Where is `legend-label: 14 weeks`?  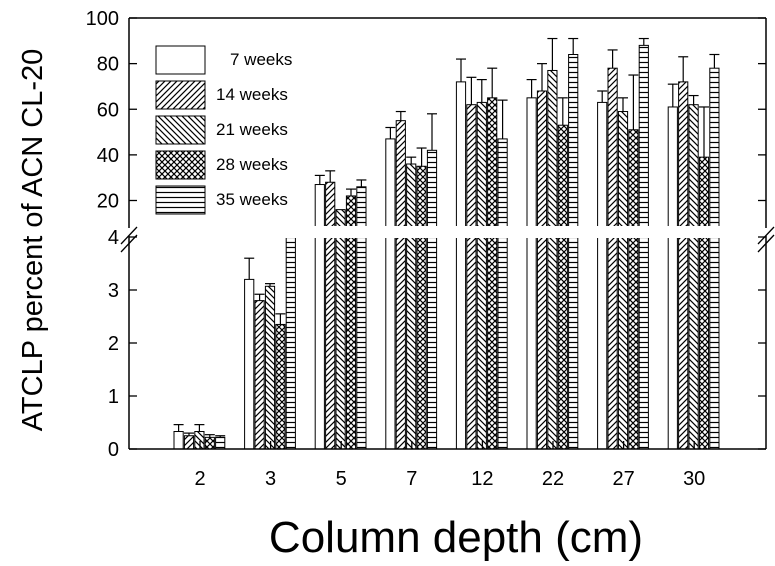
legend-label: 14 weeks is located at coordinates (252, 94).